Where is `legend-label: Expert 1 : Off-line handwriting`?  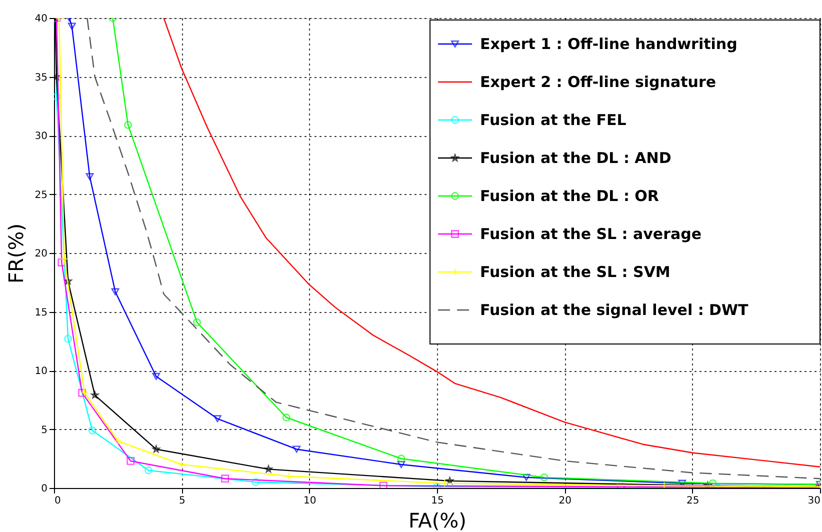 legend-label: Expert 1 : Off-line handwriting is located at coordinates (609, 44).